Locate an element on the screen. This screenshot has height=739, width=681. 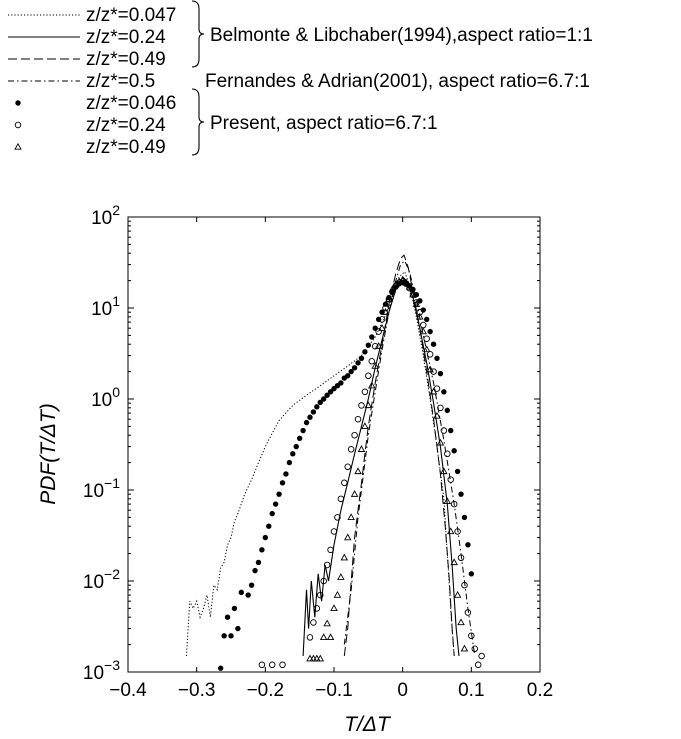
legend-group-label: Present, aspect ratio=6.7:1 is located at coordinates (324, 123).